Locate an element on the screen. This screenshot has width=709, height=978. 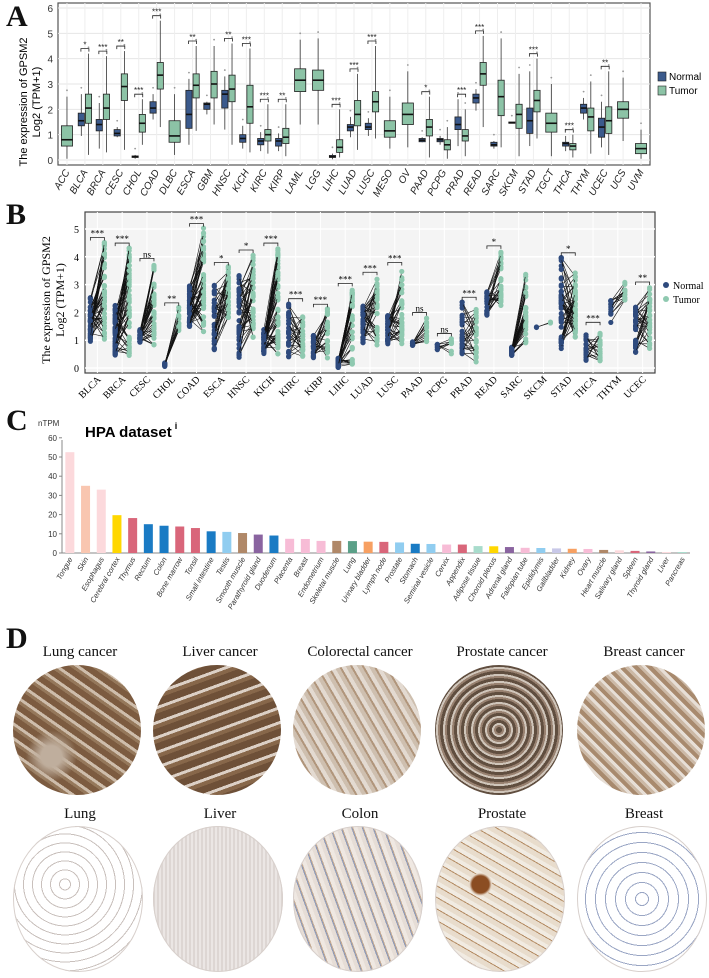
ihc-title-tumor: Breast cancer is located at coordinates (644, 652).